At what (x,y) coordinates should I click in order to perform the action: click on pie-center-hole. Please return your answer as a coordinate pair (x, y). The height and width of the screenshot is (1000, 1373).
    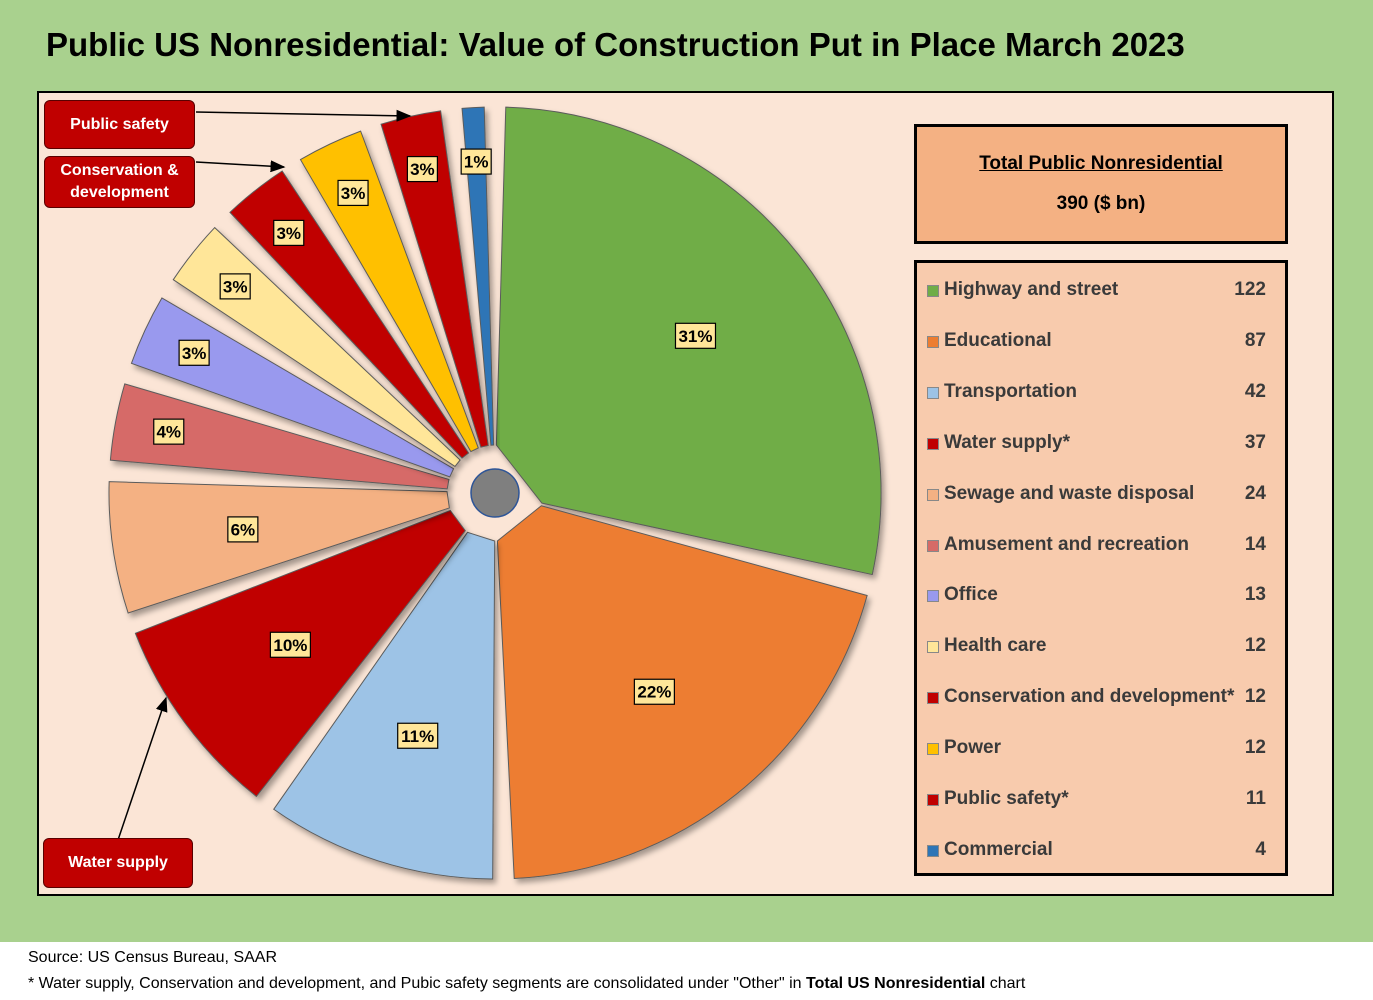
    Looking at the image, I should click on (495, 493).